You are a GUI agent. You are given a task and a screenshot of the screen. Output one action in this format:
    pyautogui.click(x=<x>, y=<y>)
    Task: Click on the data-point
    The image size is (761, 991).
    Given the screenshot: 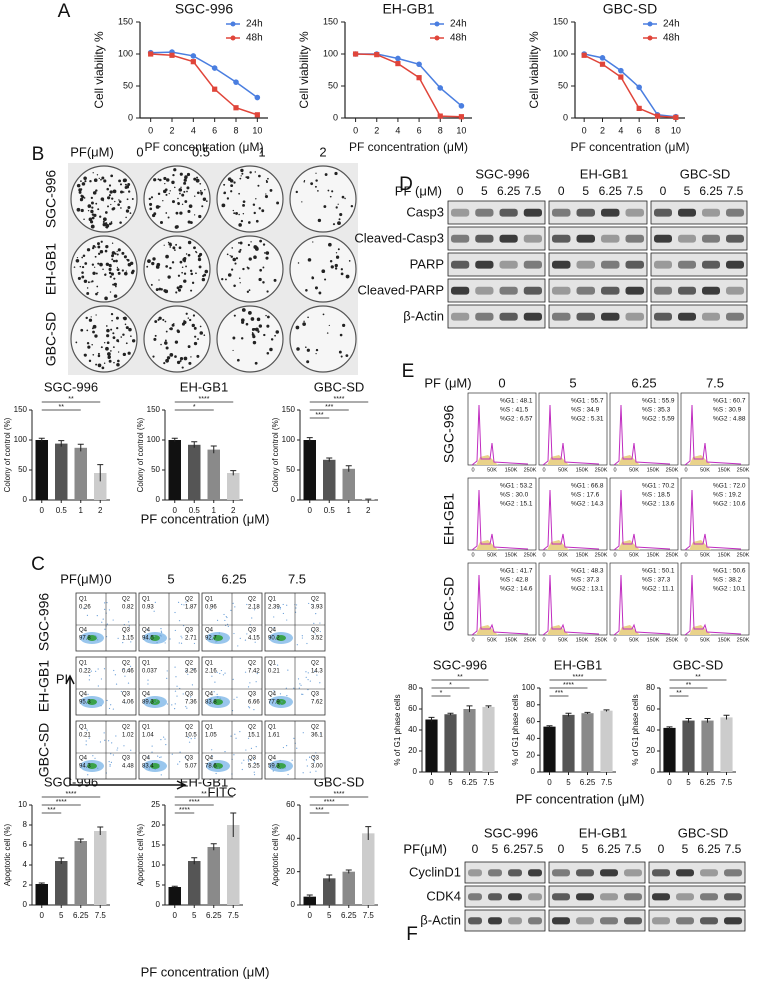 What is the action you would take?
    pyautogui.click(x=214, y=68)
    